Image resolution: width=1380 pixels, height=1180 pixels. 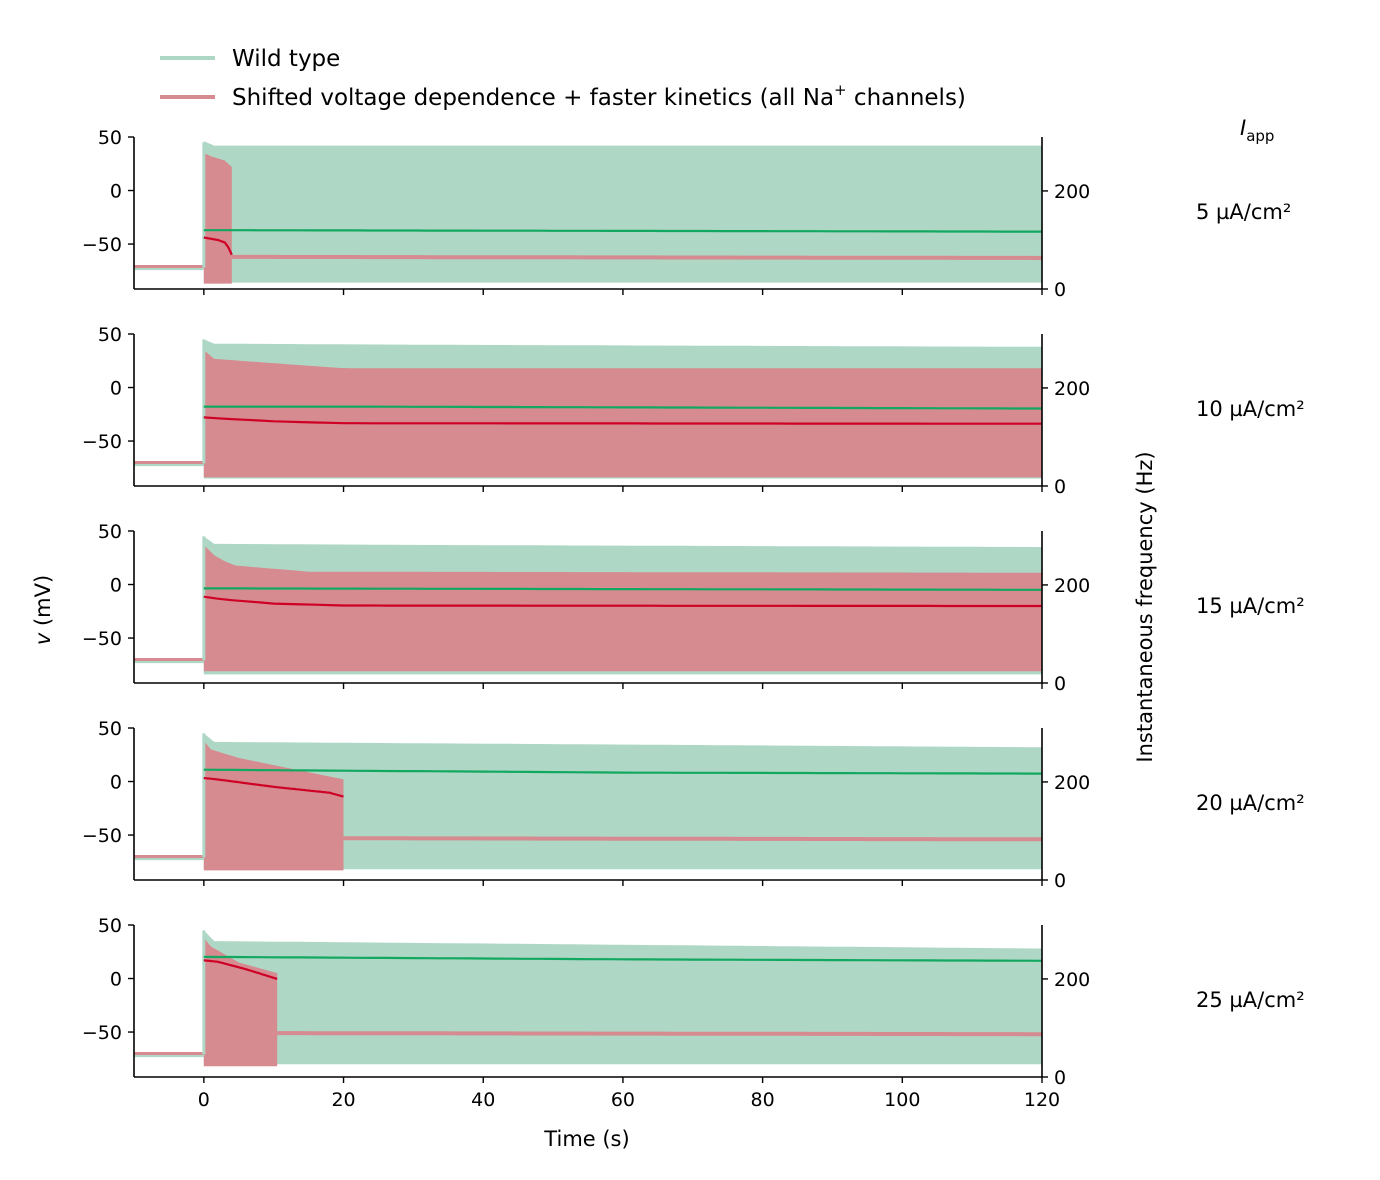 What do you see at coordinates (1250, 1000) in the screenshot?
I see `panel-iapp-label: 25 µA/cm²` at bounding box center [1250, 1000].